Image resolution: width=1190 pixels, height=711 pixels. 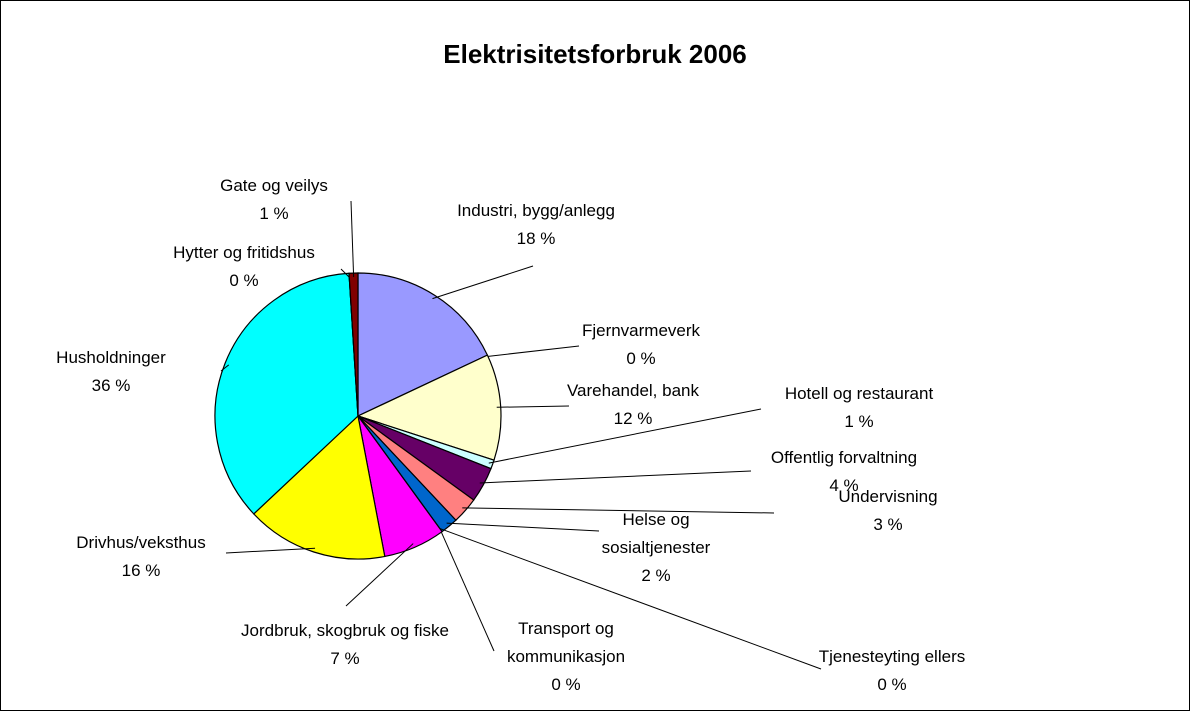 I want to click on slice-label: Offentlig forvaltning 4 %, so click(x=844, y=472).